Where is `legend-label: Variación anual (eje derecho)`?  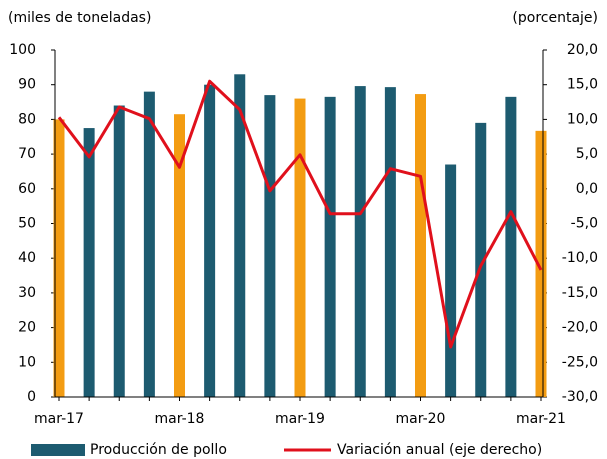 legend-label: Variación anual (eje derecho) is located at coordinates (439, 450).